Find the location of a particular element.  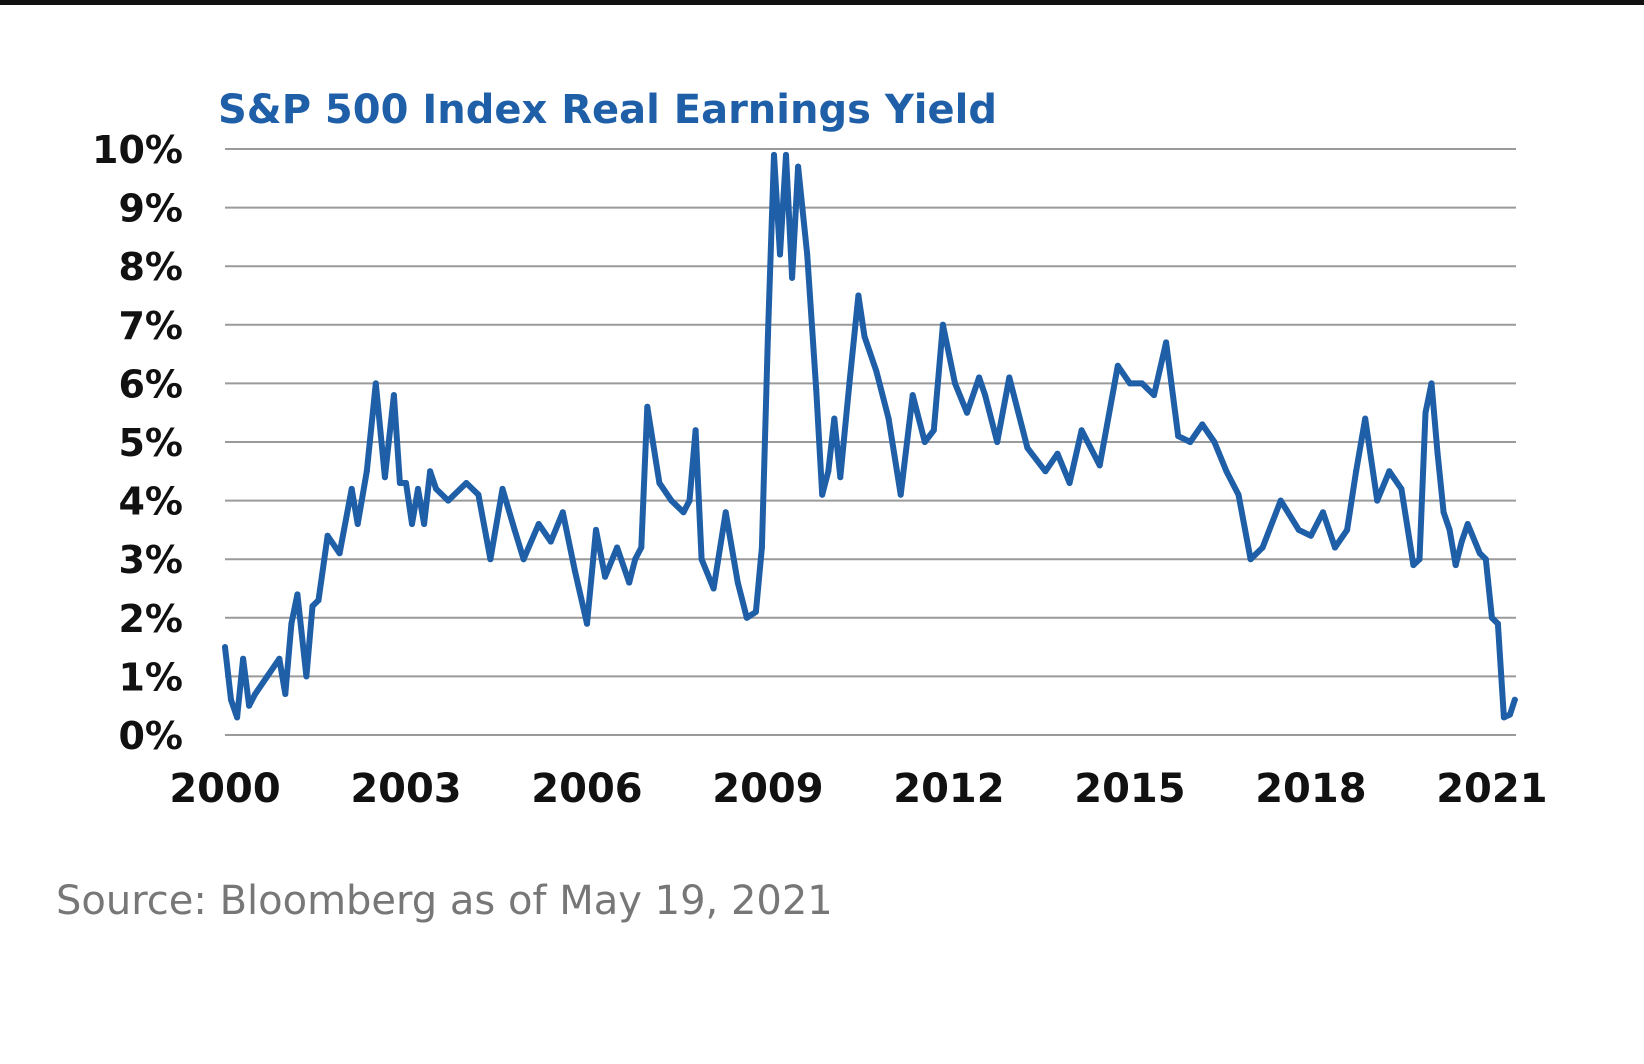

x-axis-ticks: 2000 2003 2006 2009 2012 2015 2018 2021 is located at coordinates (858, 789).